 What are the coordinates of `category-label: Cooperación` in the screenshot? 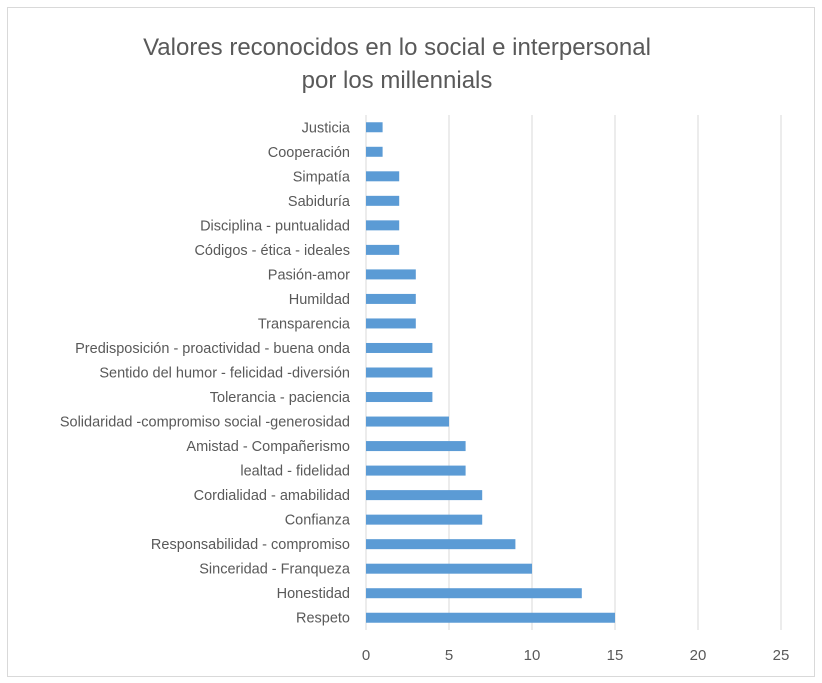 It's located at (309, 153).